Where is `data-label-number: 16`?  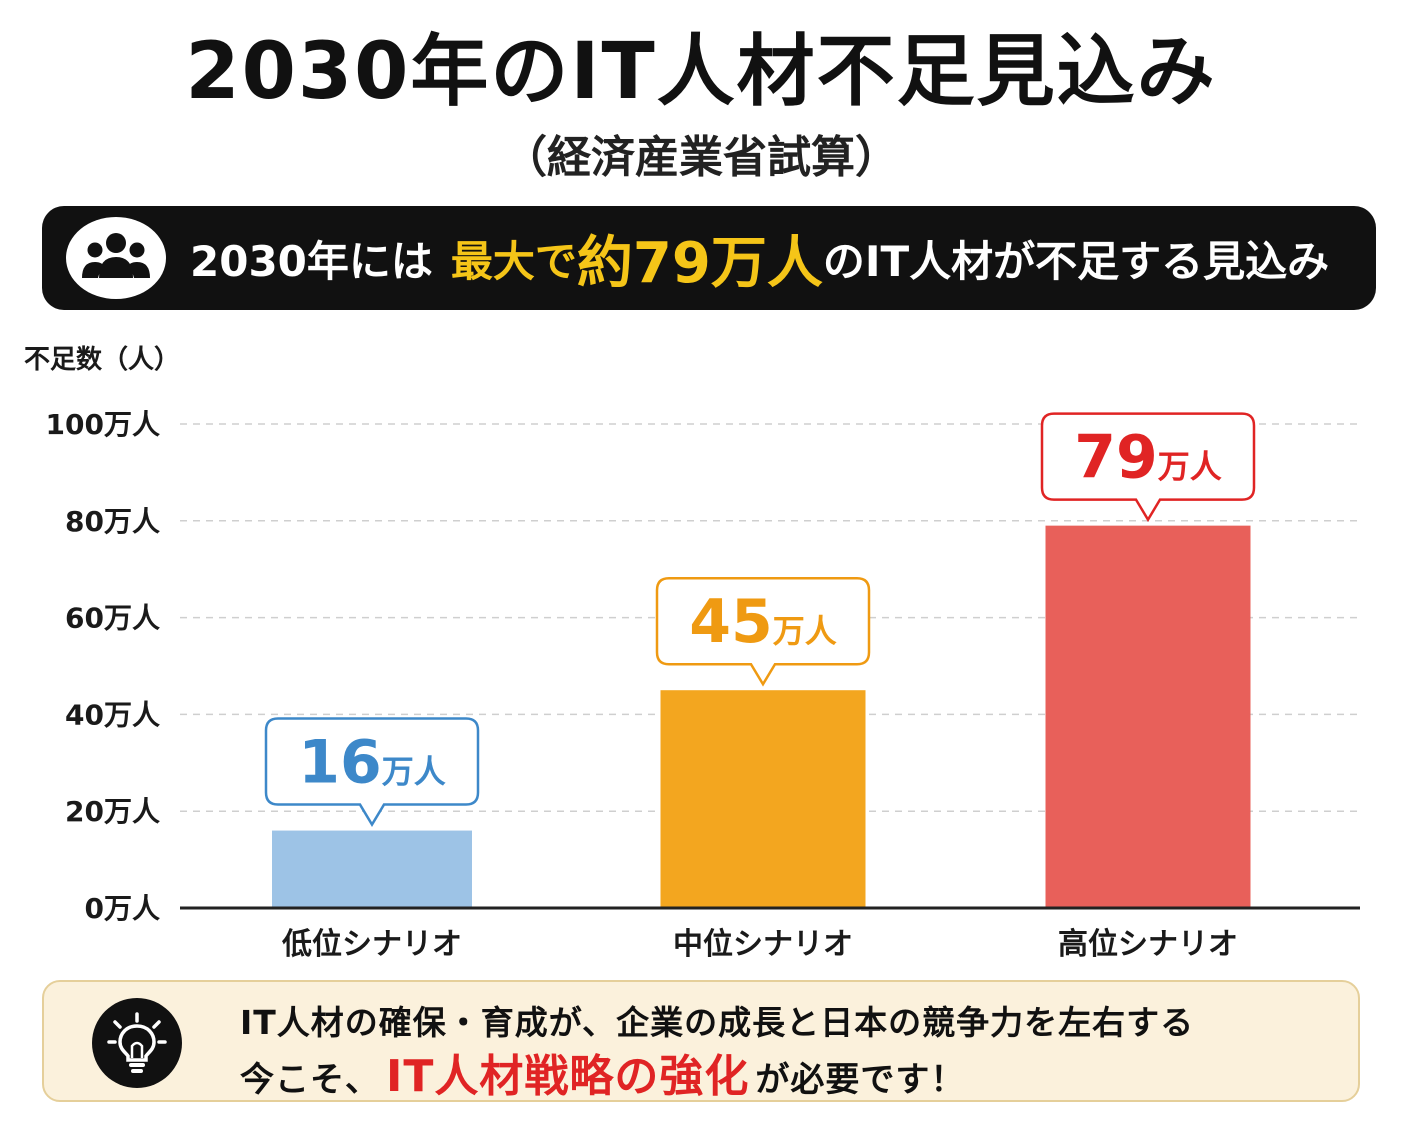
data-label-number: 16 is located at coordinates (340, 763).